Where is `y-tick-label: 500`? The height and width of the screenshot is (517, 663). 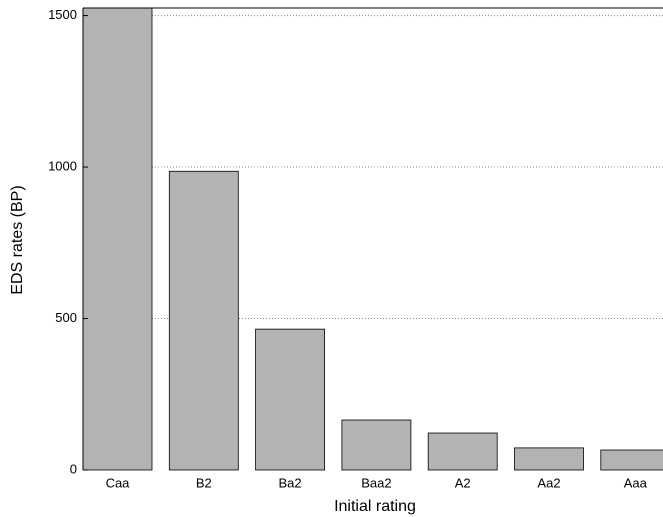
y-tick-label: 500 is located at coordinates (66, 317).